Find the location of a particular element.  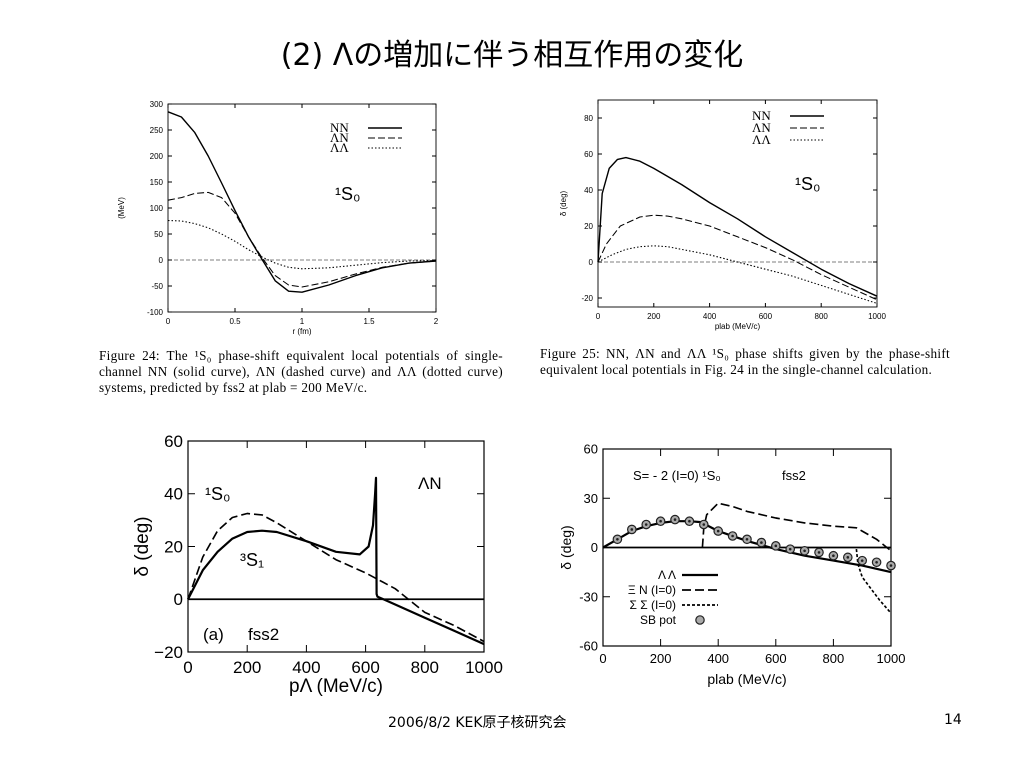

x-axis-label: pΛ (MeV/c) is located at coordinates (336, 686).